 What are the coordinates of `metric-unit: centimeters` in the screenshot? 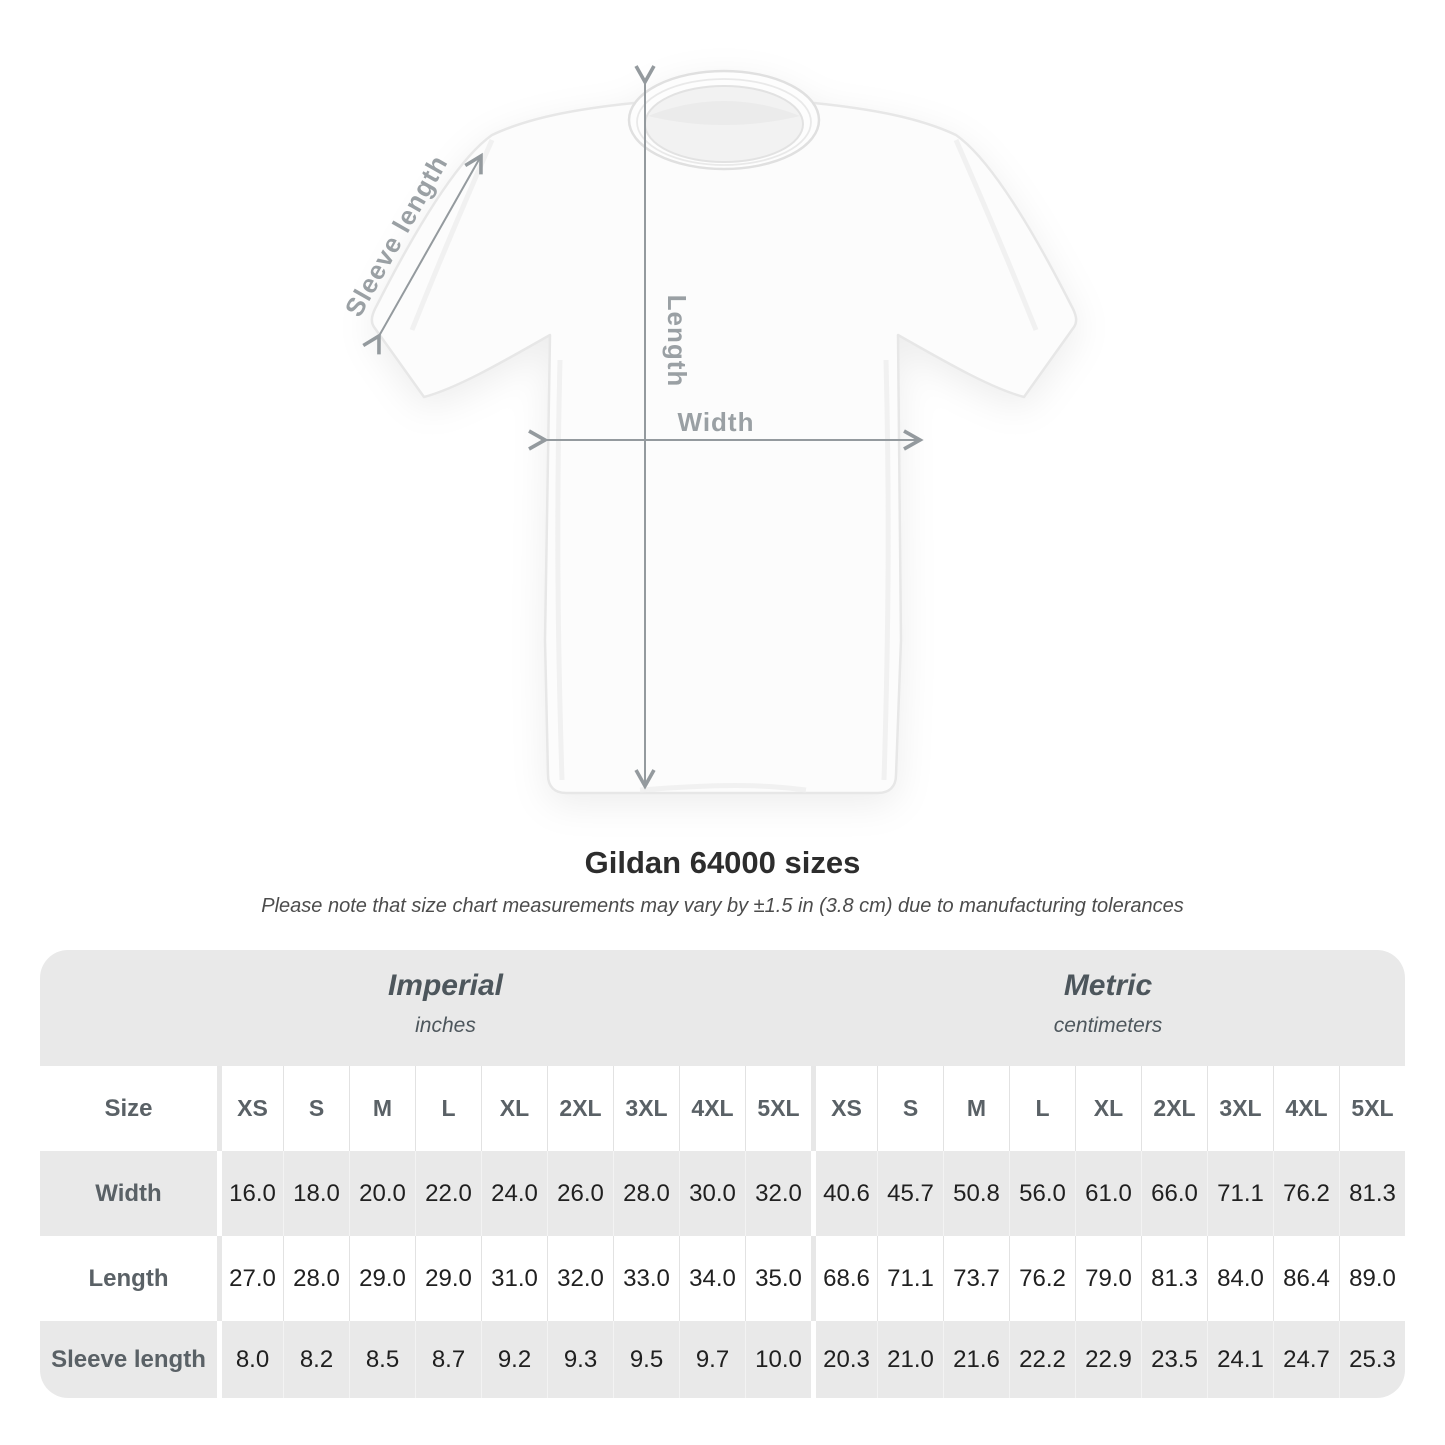 It's located at (1108, 1025).